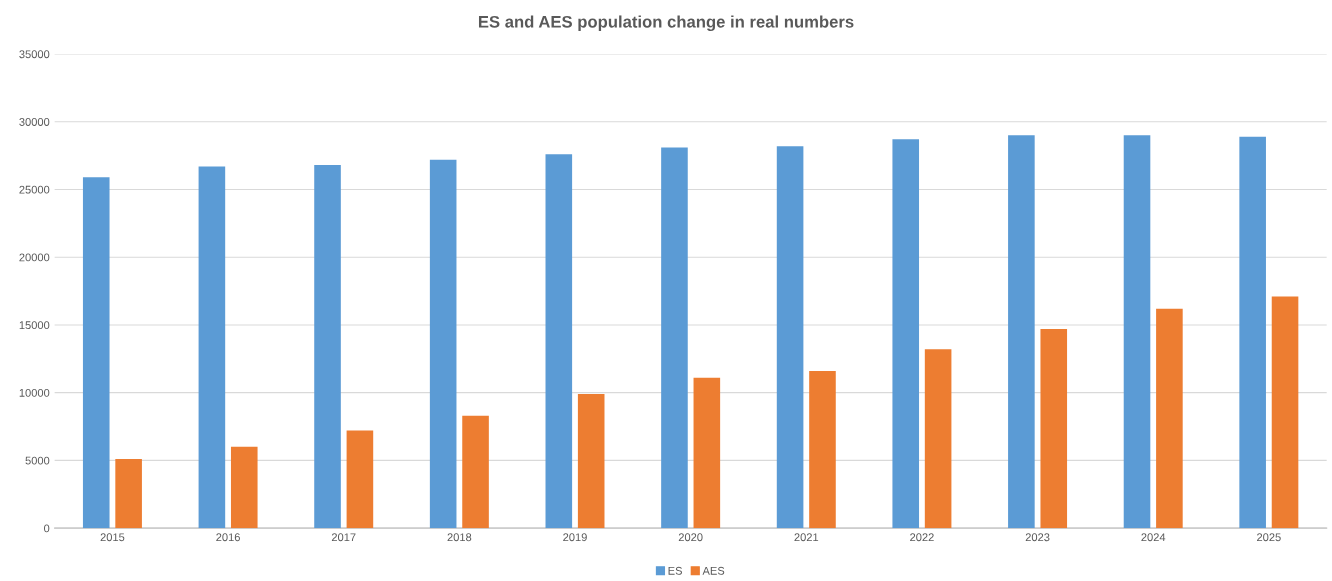  I want to click on x-tick-label: 2023, so click(1037, 537).